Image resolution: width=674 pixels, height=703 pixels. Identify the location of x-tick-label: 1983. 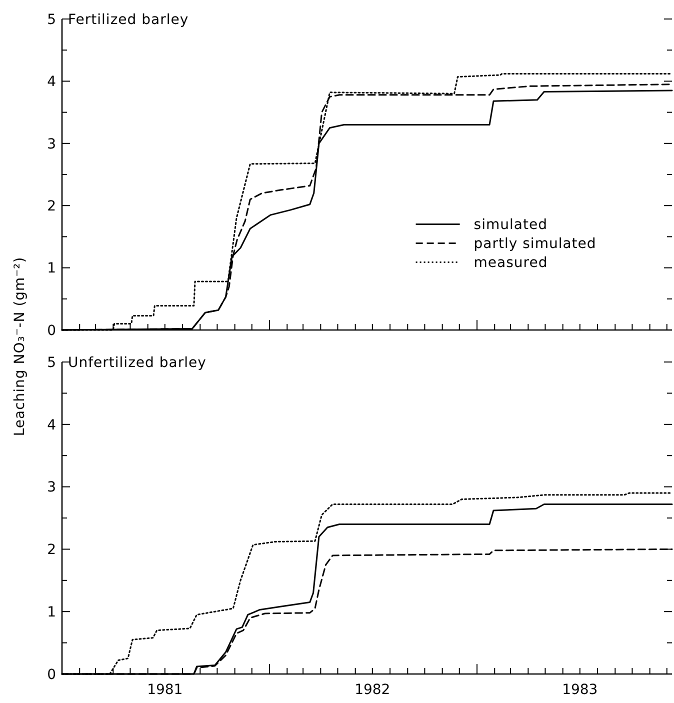
(580, 690).